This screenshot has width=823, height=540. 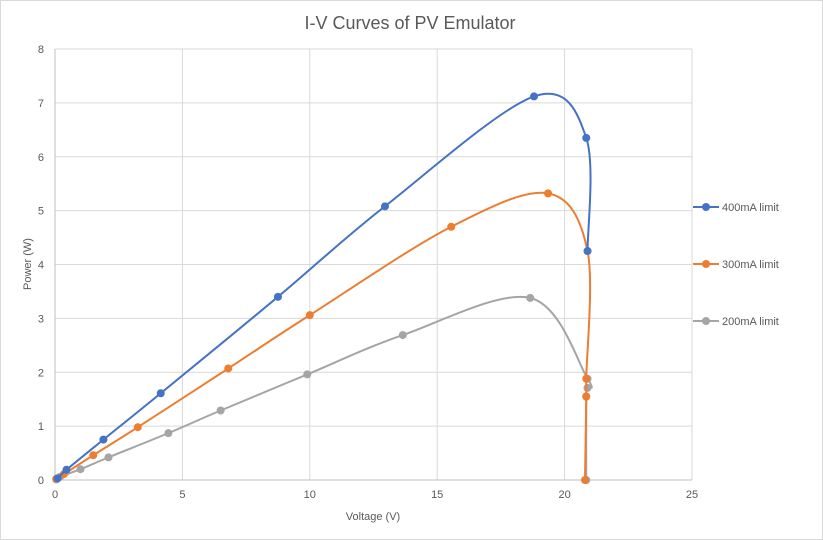 What do you see at coordinates (564, 495) in the screenshot?
I see `x-tick-label: 20` at bounding box center [564, 495].